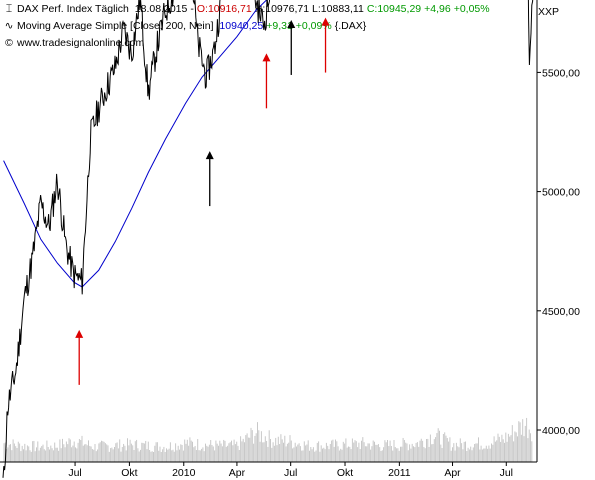  What do you see at coordinates (394, 9) in the screenshot?
I see `close-value: C:10945,29` at bounding box center [394, 9].